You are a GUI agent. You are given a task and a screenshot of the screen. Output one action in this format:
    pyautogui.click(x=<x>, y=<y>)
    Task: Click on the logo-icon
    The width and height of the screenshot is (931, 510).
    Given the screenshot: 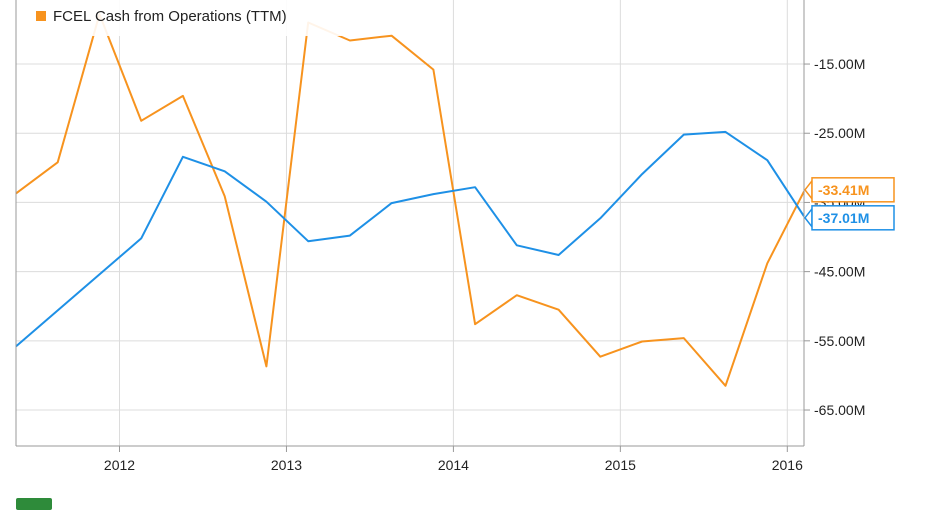 What is the action you would take?
    pyautogui.click(x=34, y=504)
    